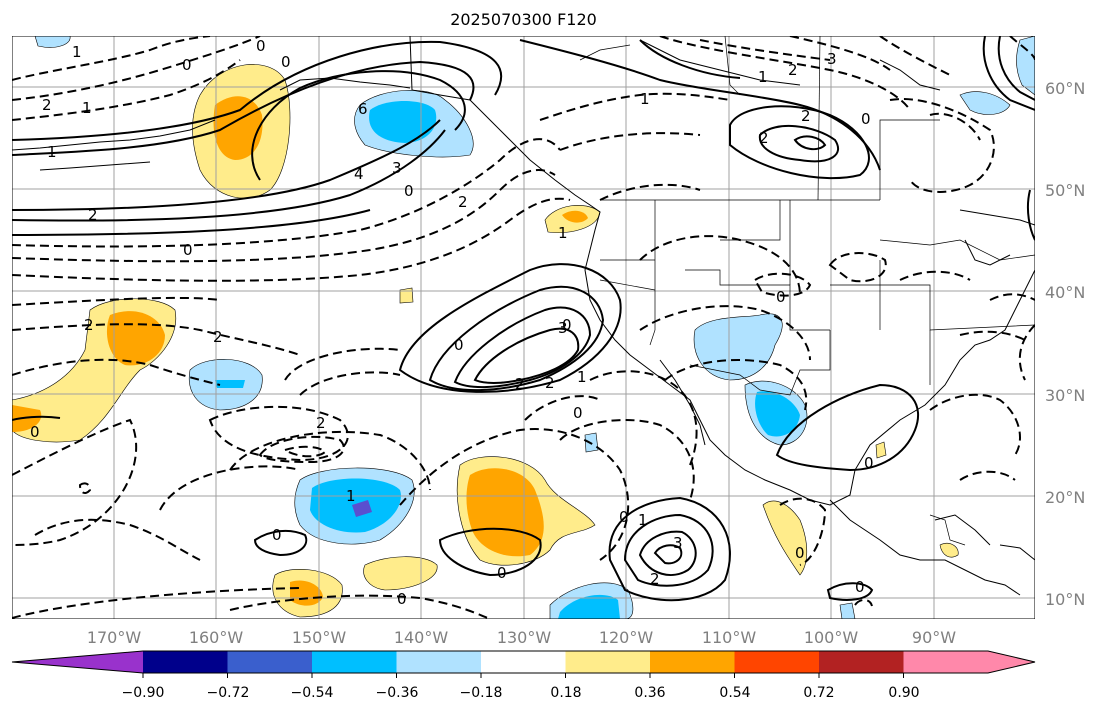 Image resolution: width=1105 pixels, height=712 pixels. I want to click on lon-label-100w: 100°W, so click(831, 637).